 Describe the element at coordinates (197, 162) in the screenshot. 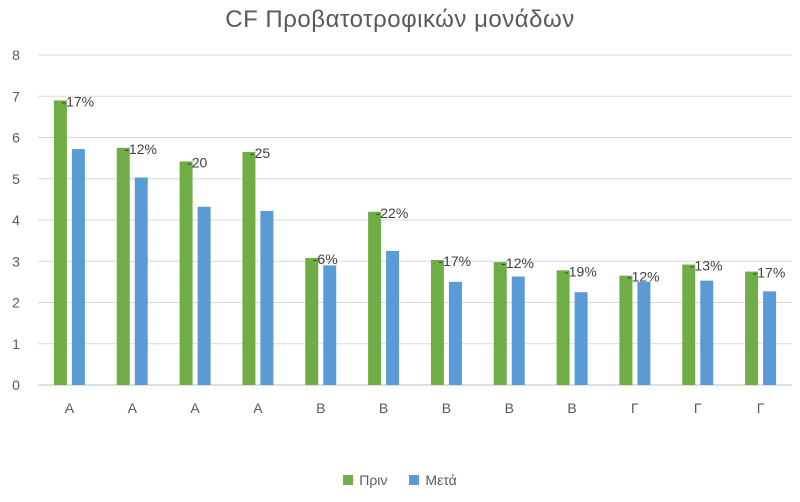

I see `data-label: -20` at that location.